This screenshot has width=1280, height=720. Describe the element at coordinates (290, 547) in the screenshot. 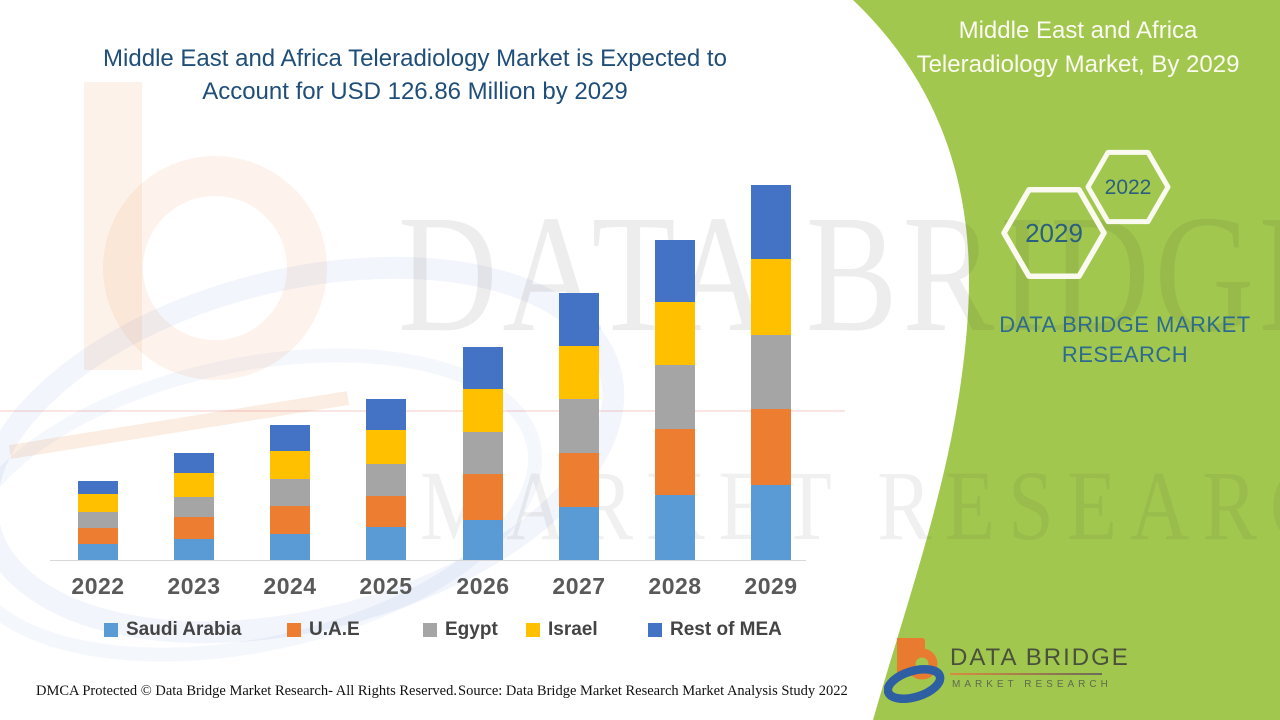

I see `bar-segment-saudi-arabia-2024` at that location.